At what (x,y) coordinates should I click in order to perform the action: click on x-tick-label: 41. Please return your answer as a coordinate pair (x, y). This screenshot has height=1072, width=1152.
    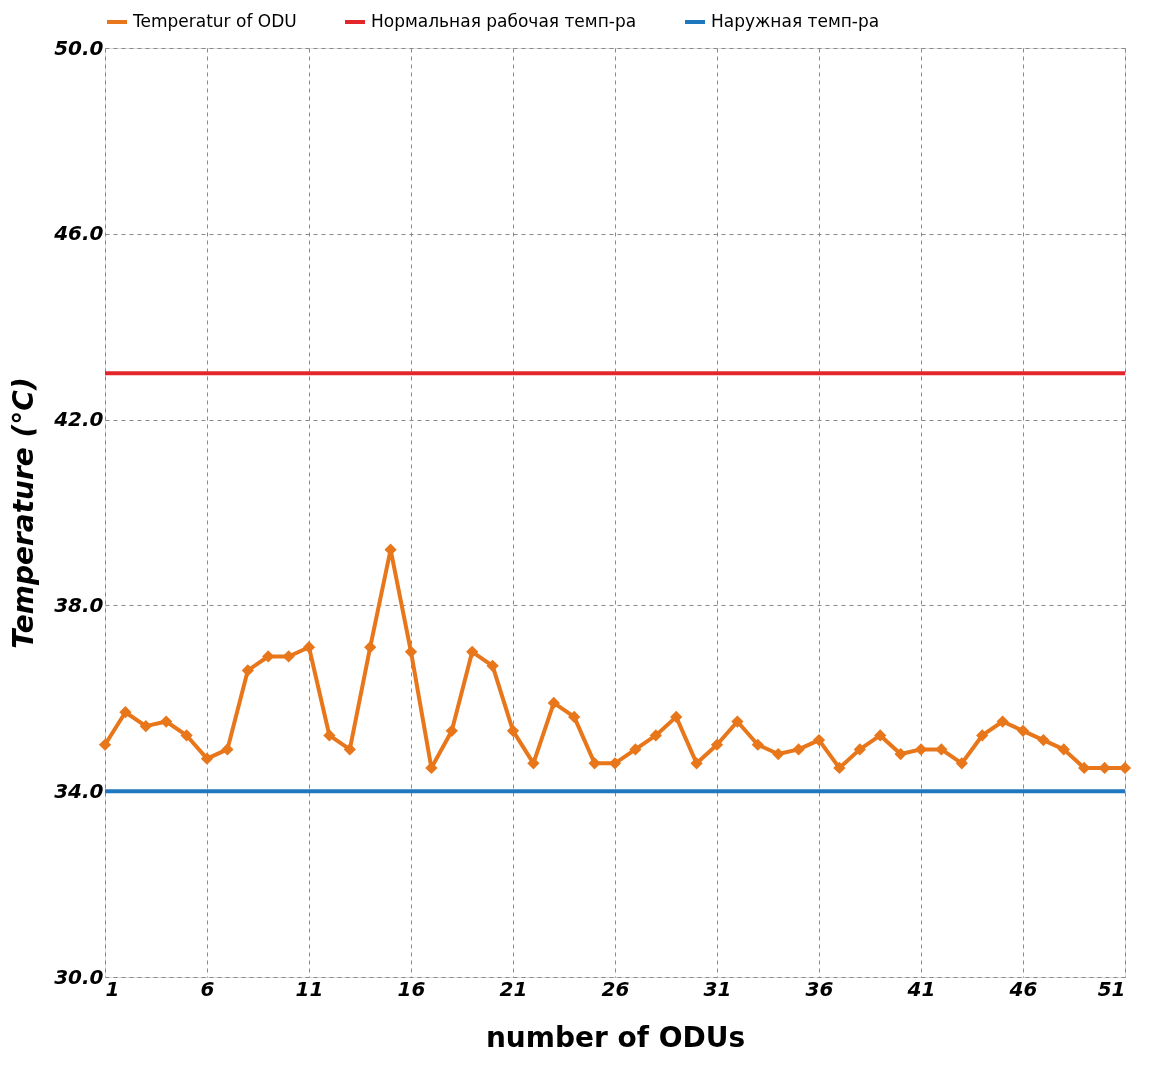
    Looking at the image, I should click on (921, 988).